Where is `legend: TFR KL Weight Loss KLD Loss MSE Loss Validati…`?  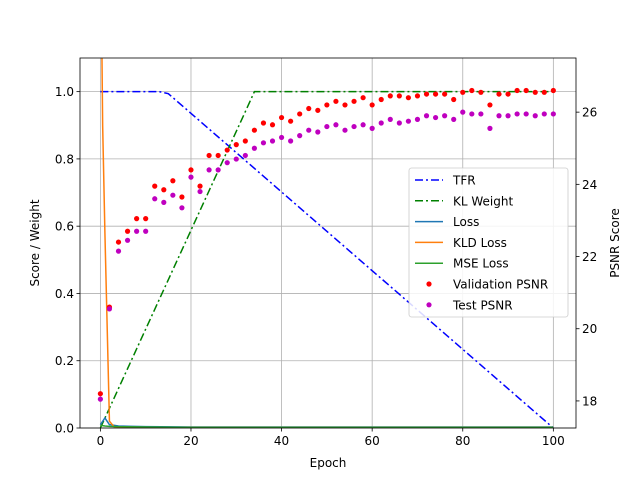
legend: TFR KL Weight Loss KLD Loss MSE Loss Validati… is located at coordinates (488, 242).